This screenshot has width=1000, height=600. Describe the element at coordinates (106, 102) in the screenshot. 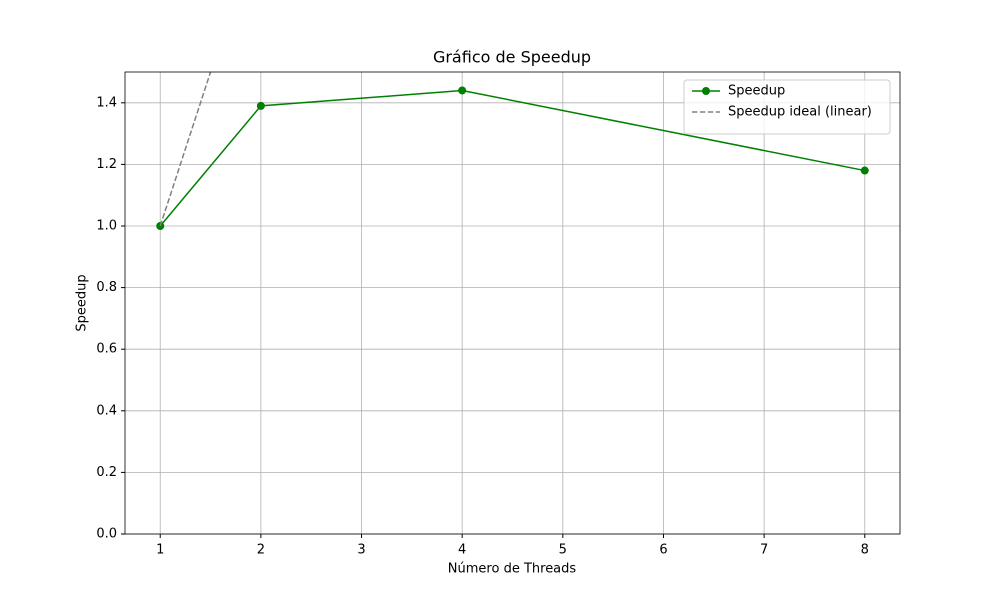

I see `y-tick-label: 1.4` at that location.